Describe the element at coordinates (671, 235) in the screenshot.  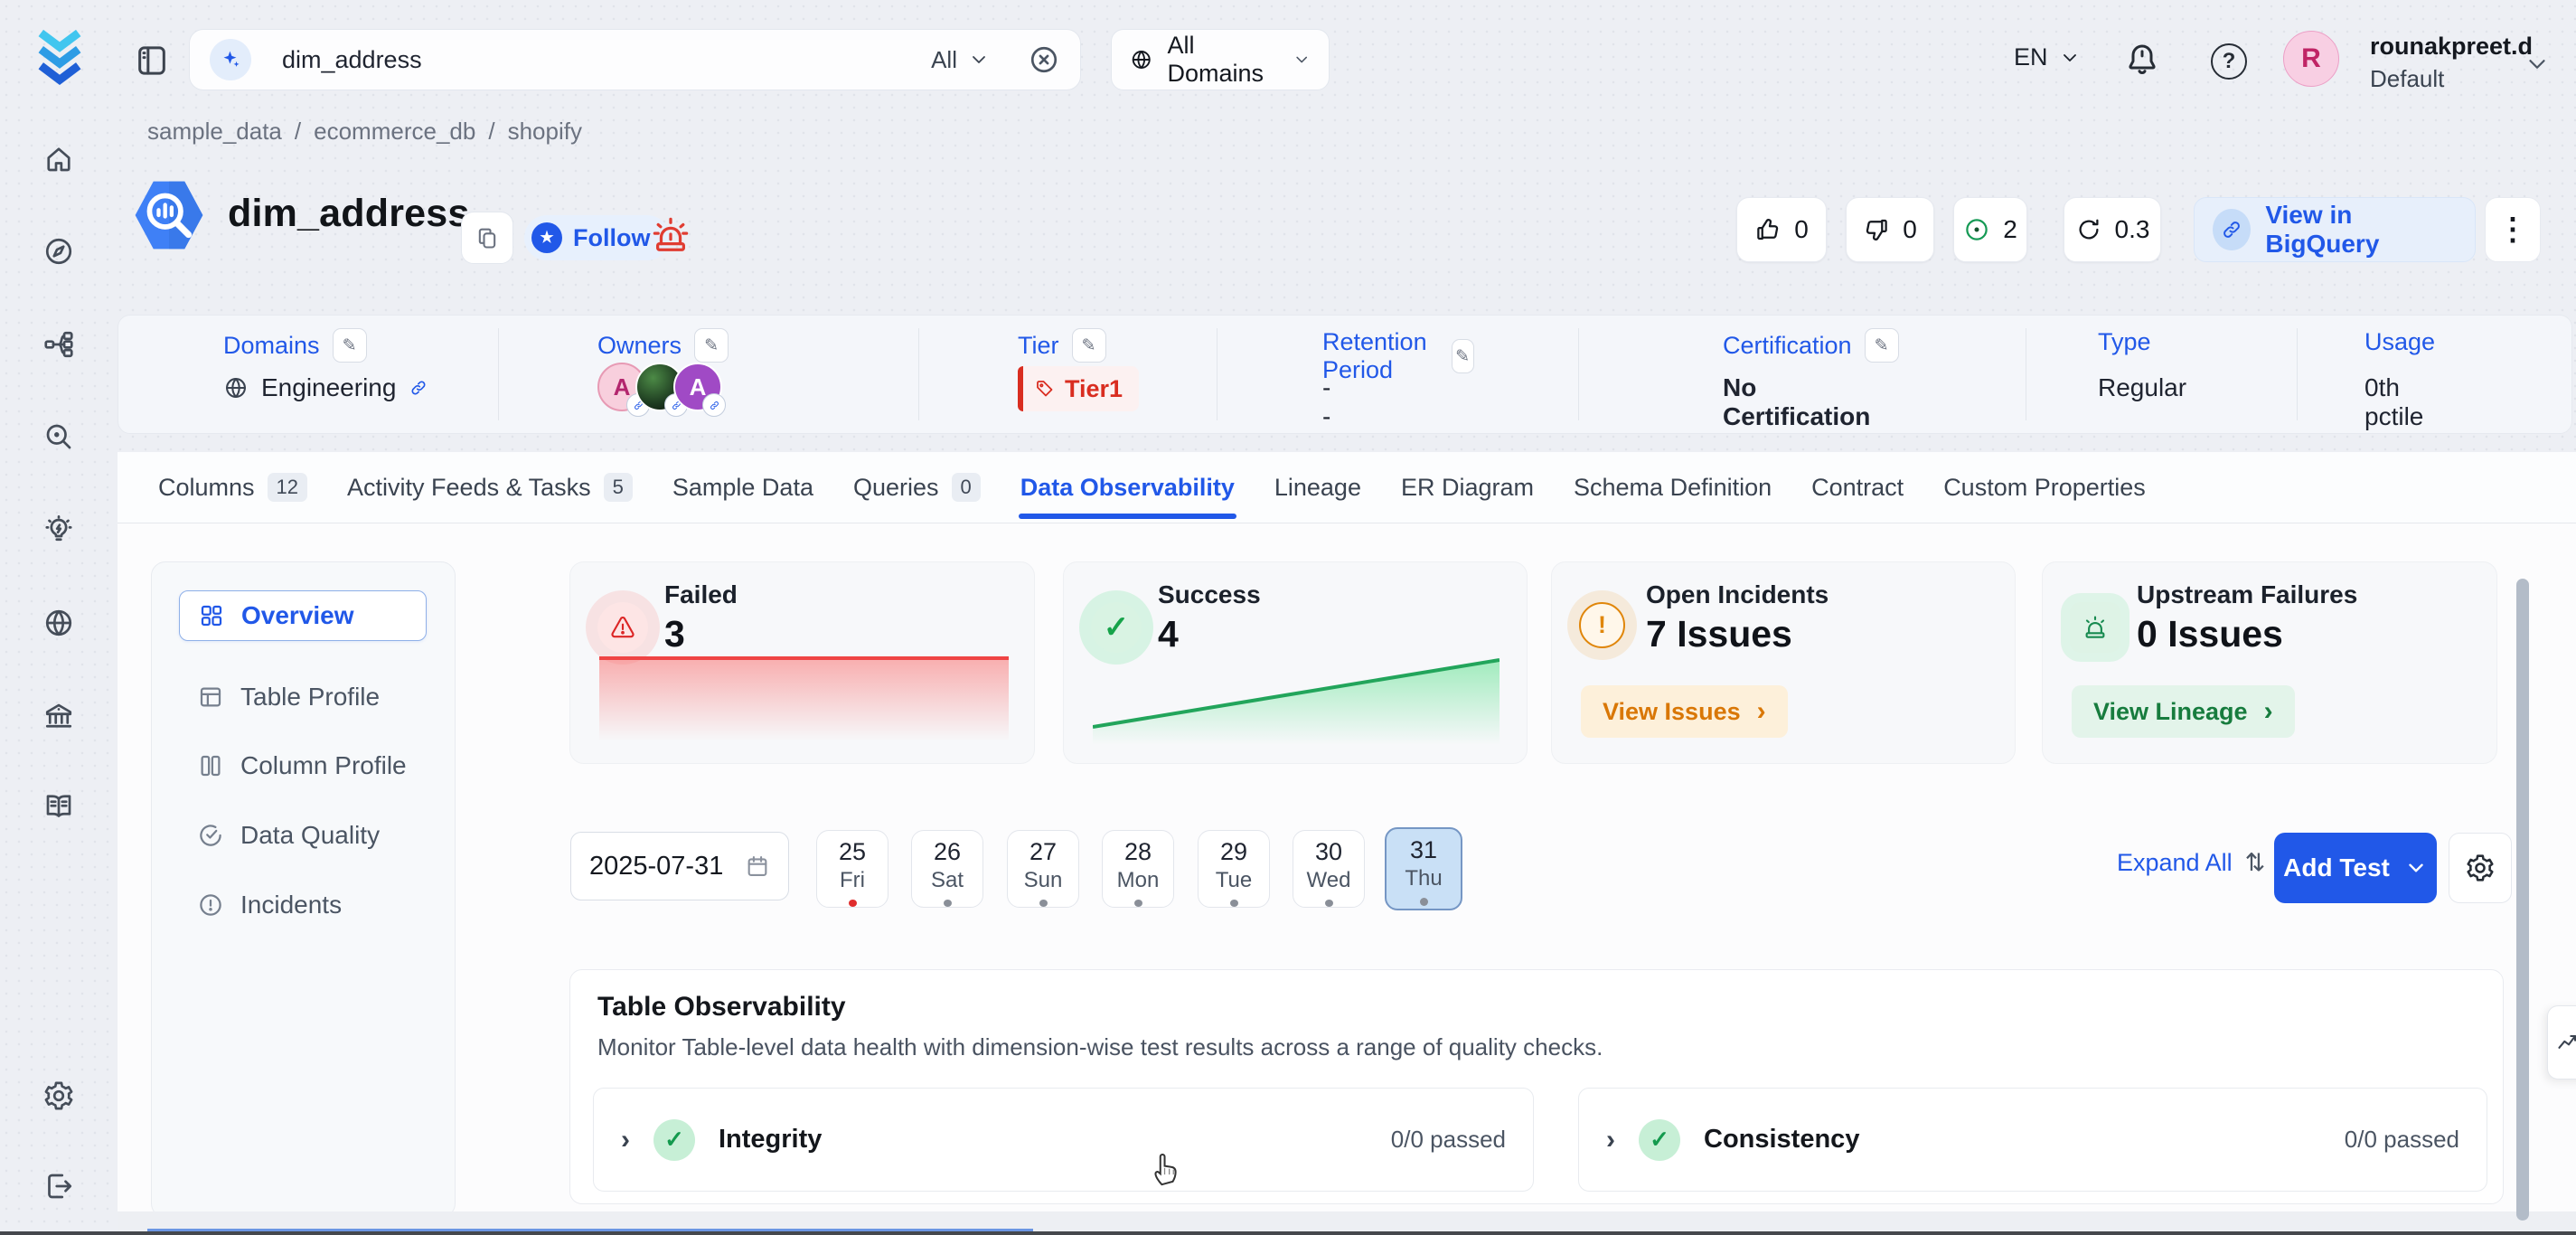
I see `alert-siren-icon` at that location.